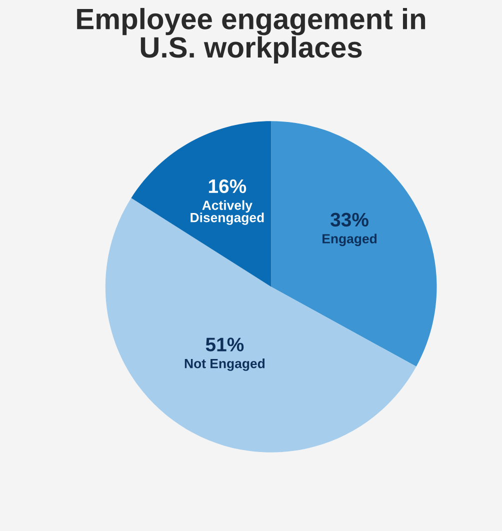  I want to click on slice-label: Not Engaged, so click(224, 364).